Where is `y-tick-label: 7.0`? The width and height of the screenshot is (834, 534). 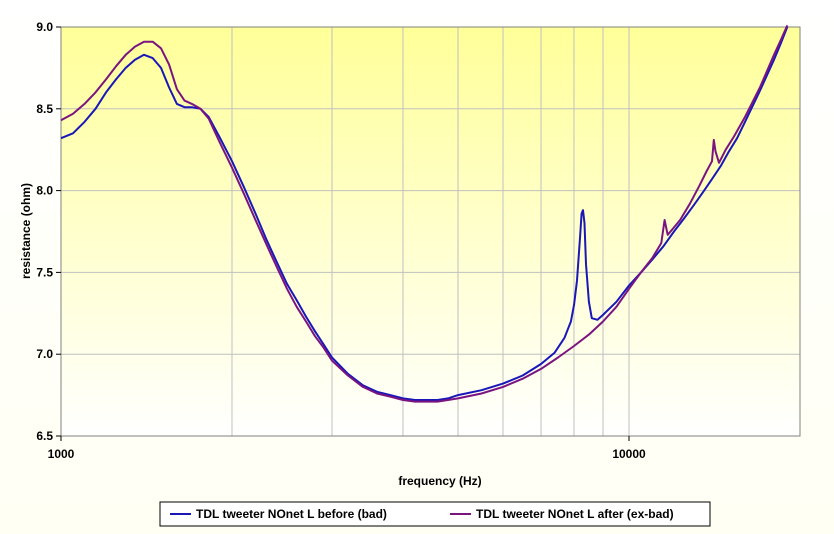 y-tick-label: 7.0 is located at coordinates (44, 354).